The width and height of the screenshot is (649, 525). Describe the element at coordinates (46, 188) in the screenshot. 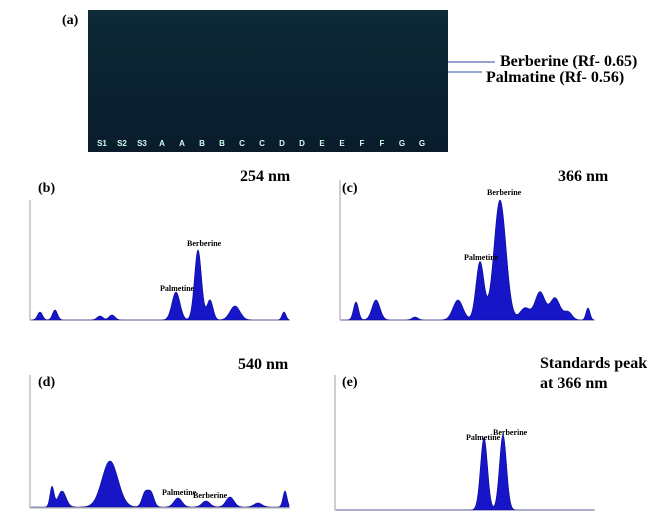

I see `panel-label: (b)` at that location.